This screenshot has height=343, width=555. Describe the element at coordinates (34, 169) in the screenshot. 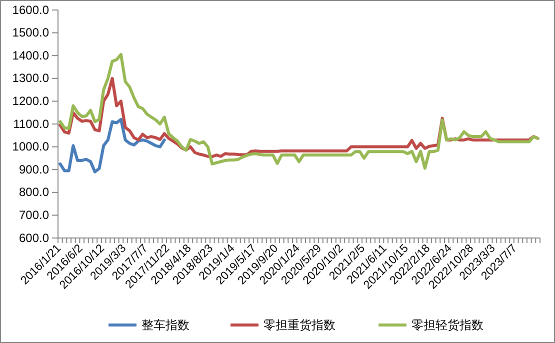

I see `y-tick-label: 900.0` at that location.